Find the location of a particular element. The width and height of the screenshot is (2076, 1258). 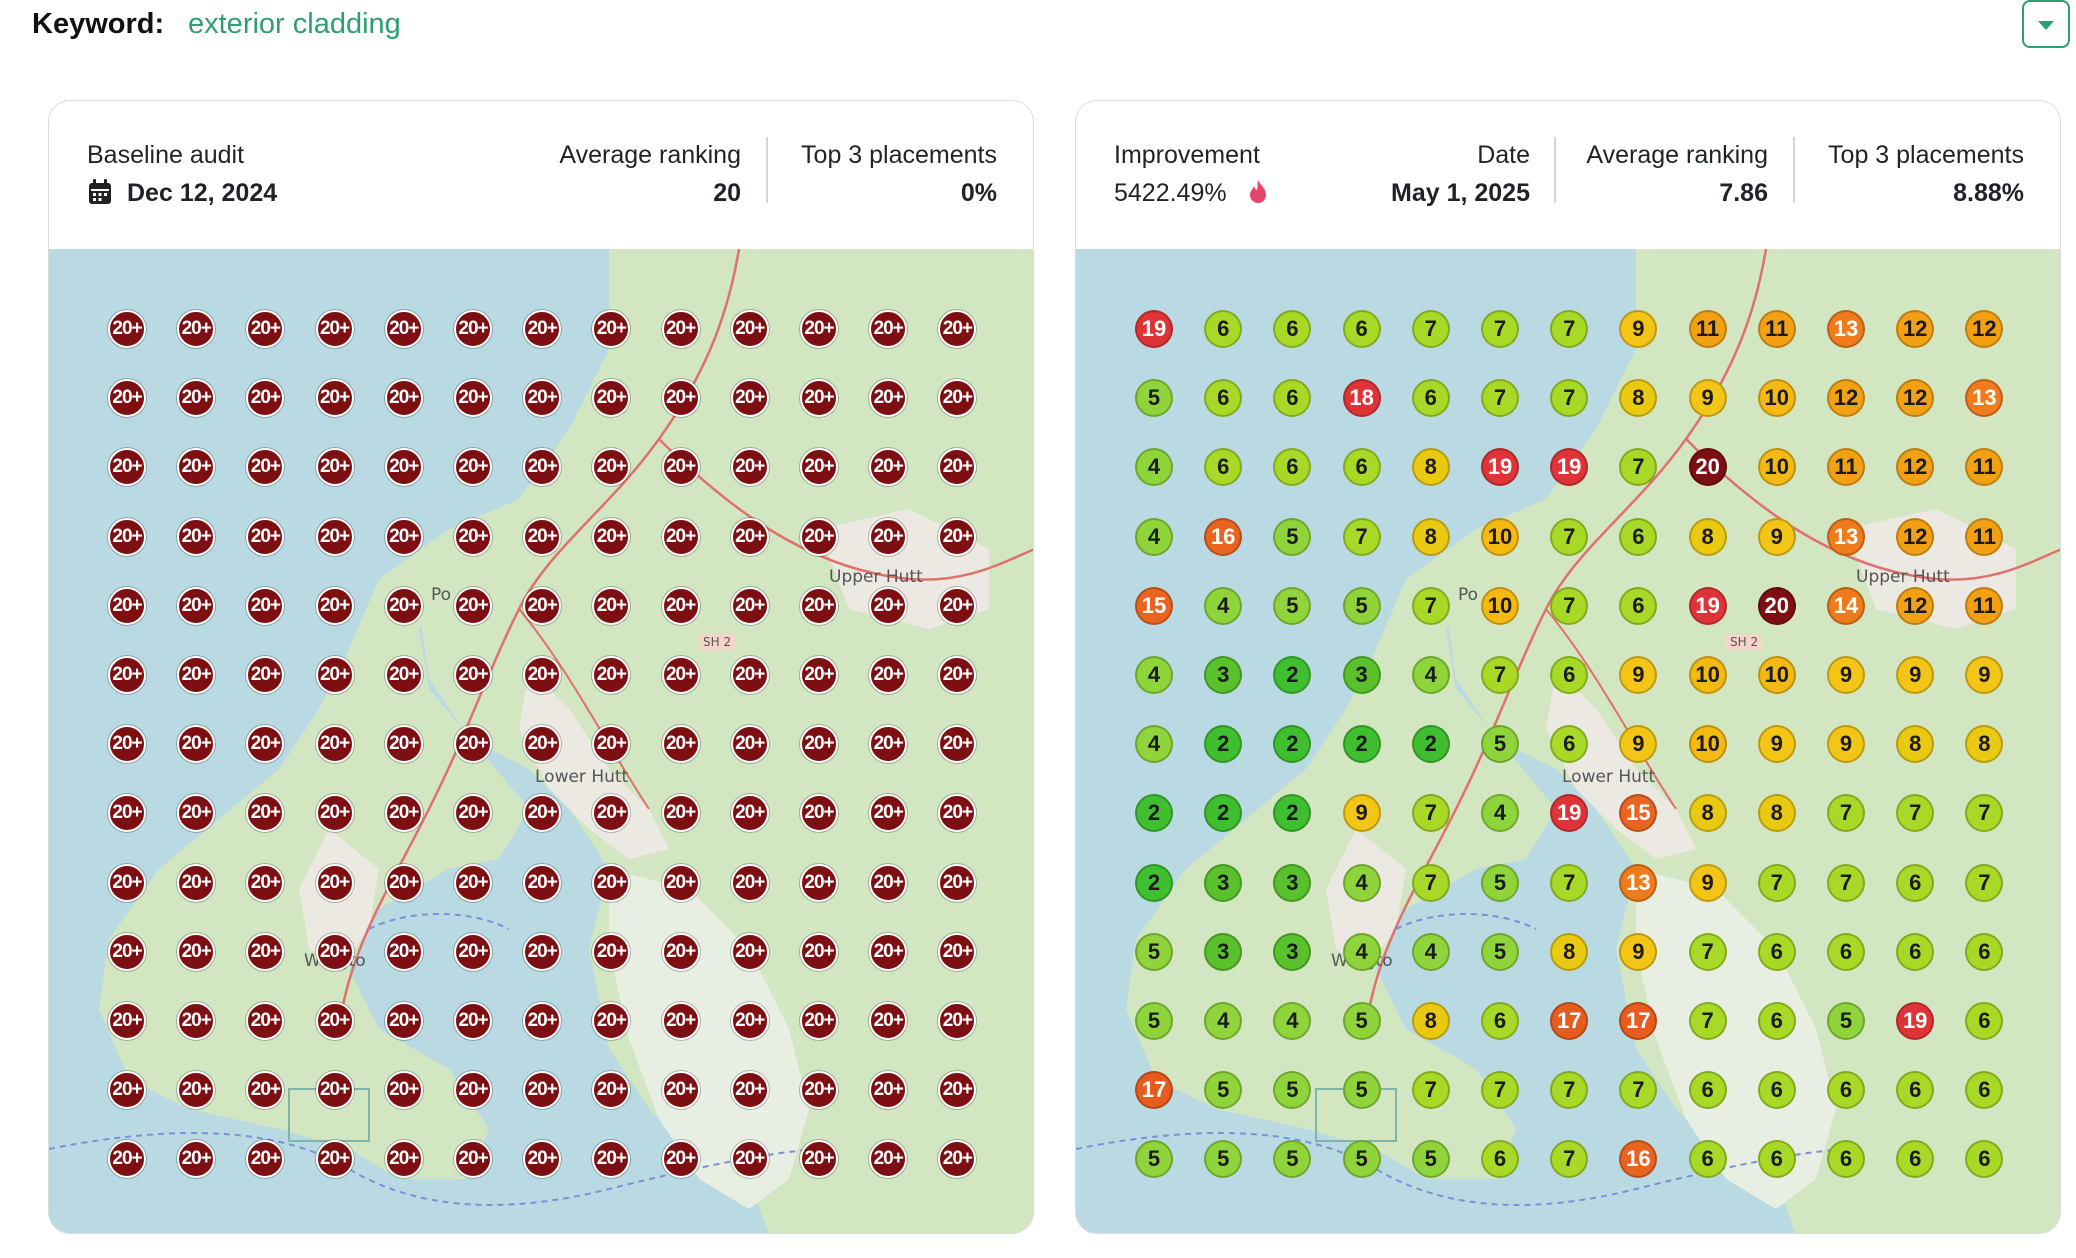

current-rank-pin: 19 is located at coordinates (1569, 467).